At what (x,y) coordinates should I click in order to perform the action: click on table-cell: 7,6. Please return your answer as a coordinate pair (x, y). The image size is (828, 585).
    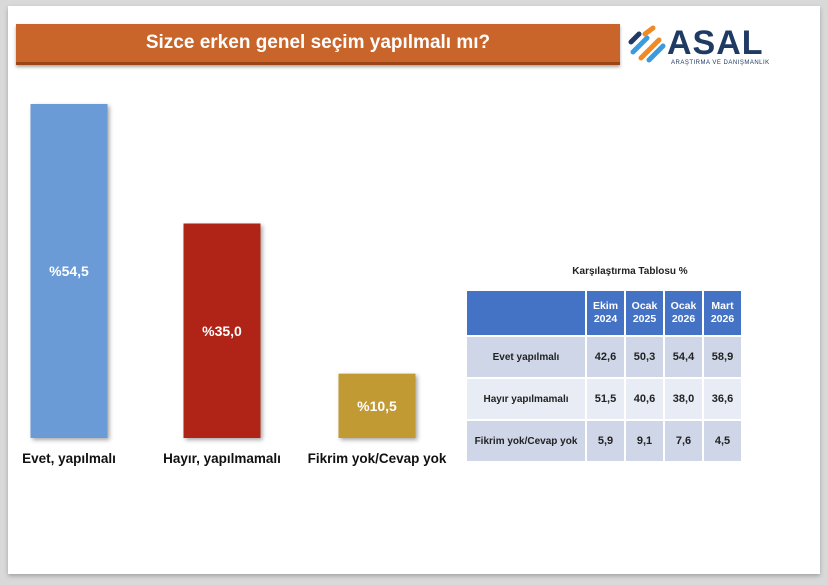
    Looking at the image, I should click on (683, 441).